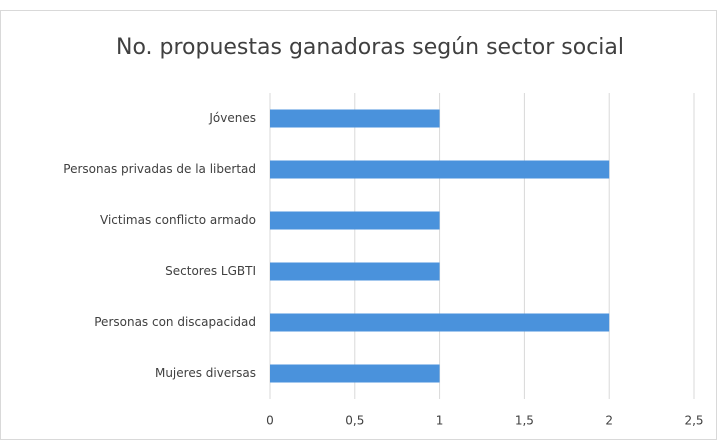 The height and width of the screenshot is (440, 718). I want to click on x-tick-label: 2, so click(609, 421).